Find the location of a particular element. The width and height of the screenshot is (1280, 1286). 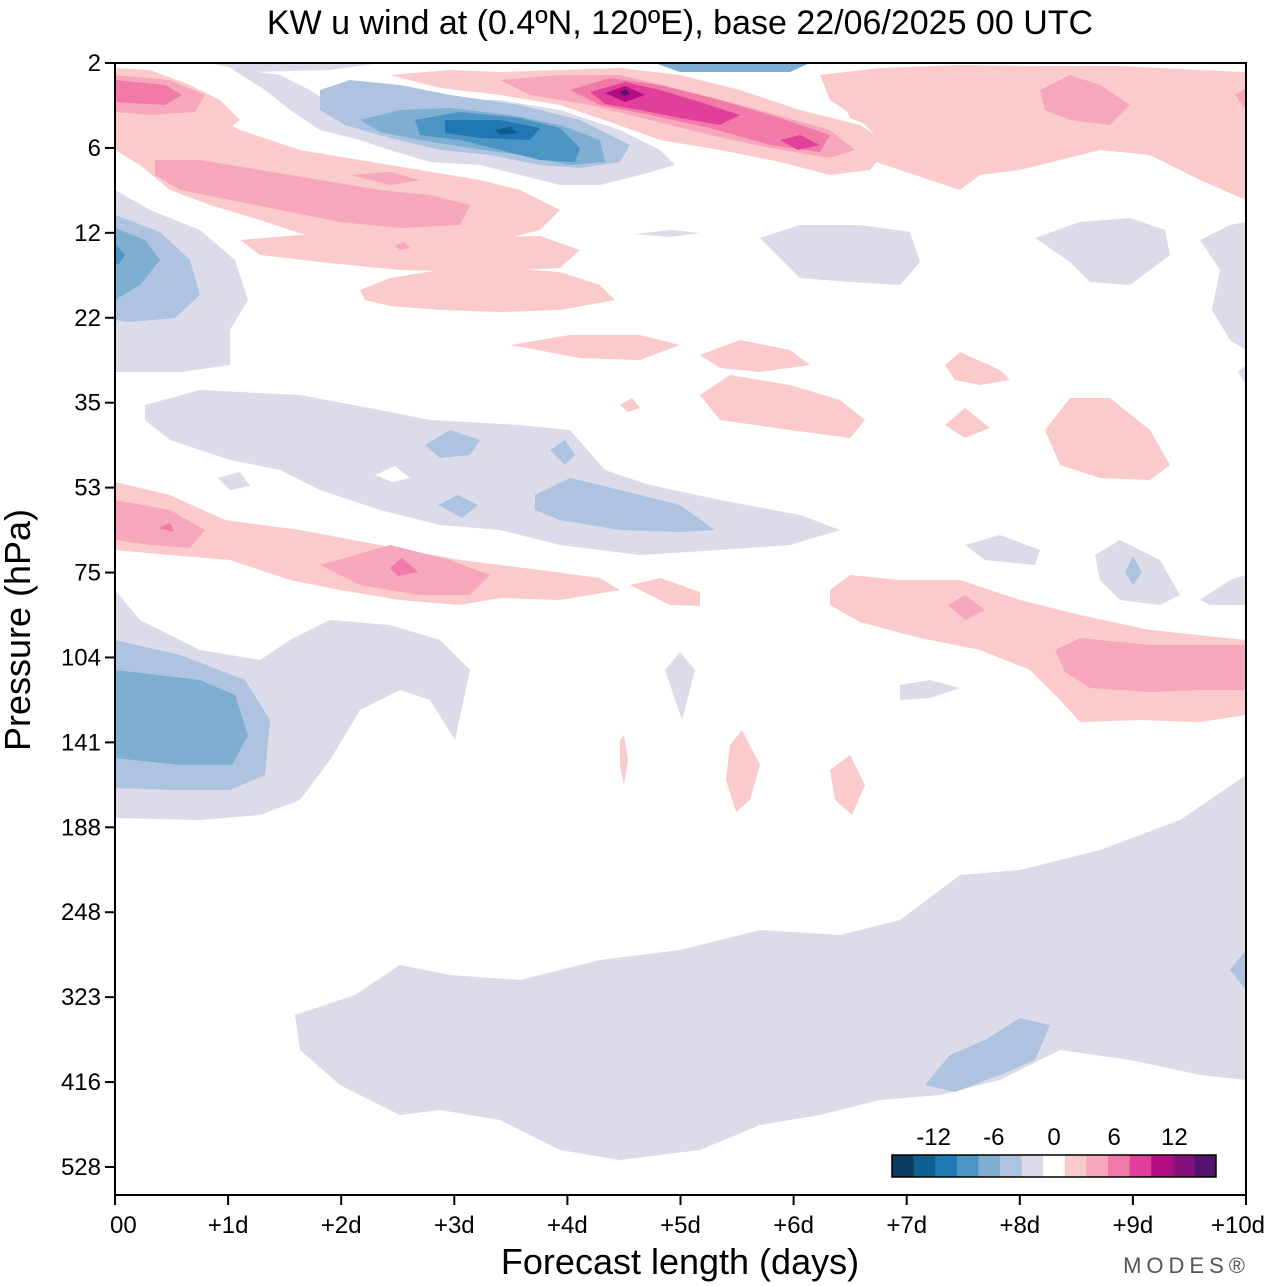

colorbar-label: -6 is located at coordinates (993, 1137).